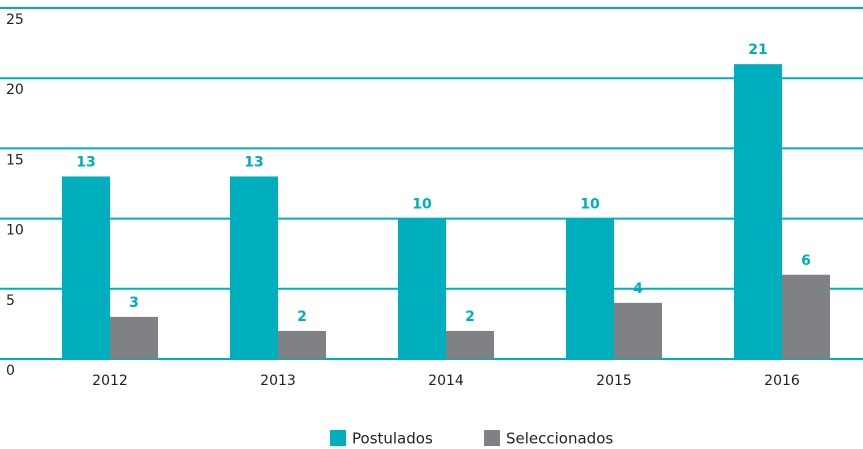  I want to click on value-label: 6, so click(806, 261).